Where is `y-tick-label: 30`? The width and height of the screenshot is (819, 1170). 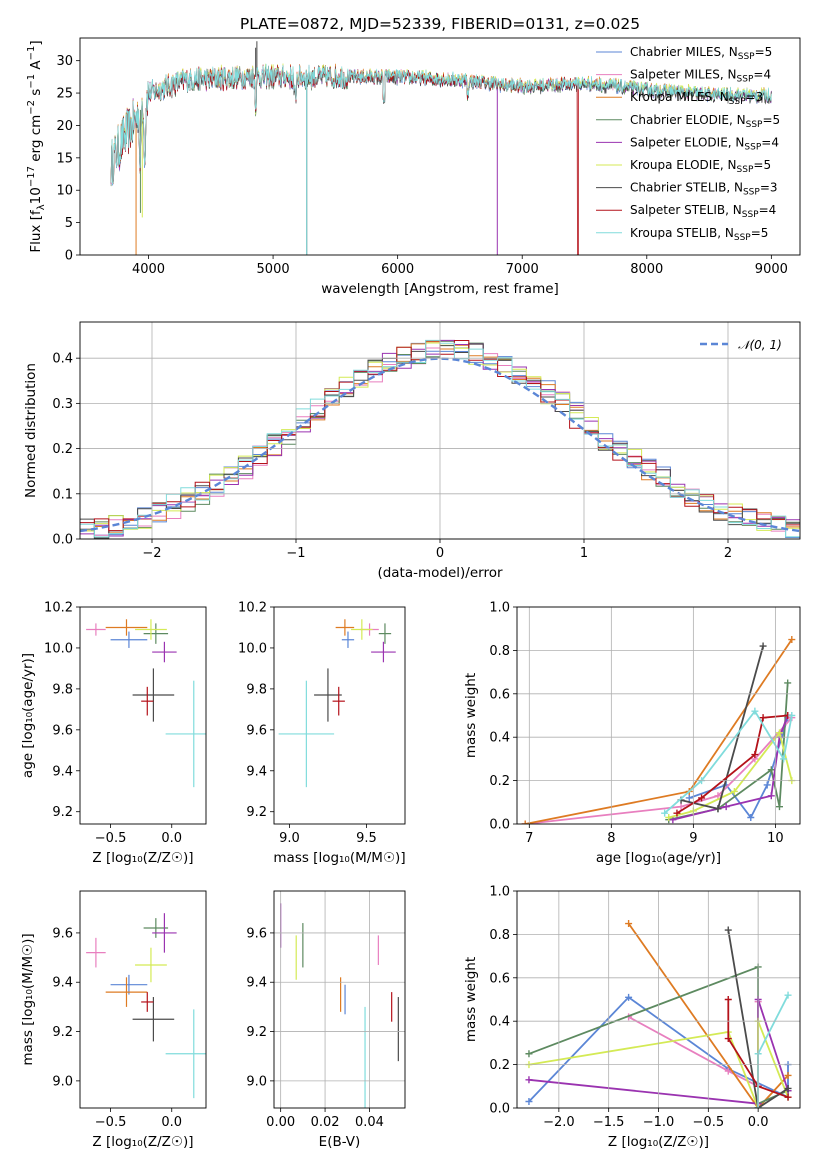
y-tick-label: 30 is located at coordinates (64, 61).